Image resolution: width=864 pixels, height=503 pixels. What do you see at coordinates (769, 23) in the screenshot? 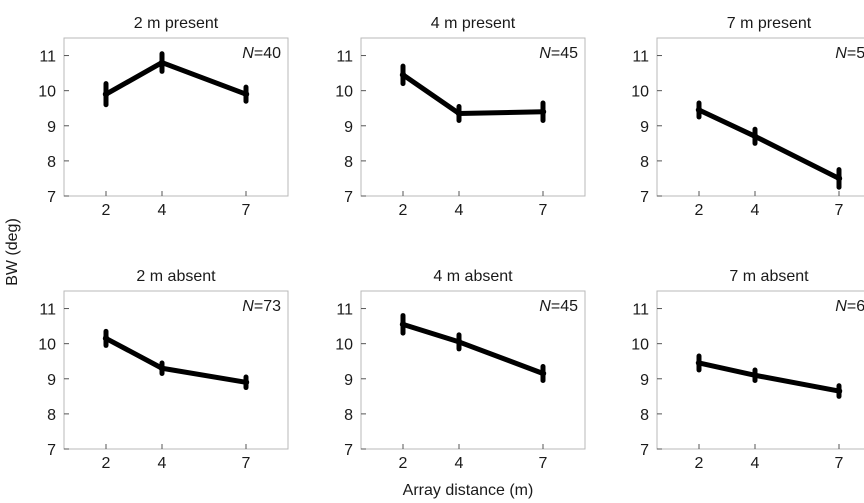
I see `panel-title: 7 m present` at bounding box center [769, 23].